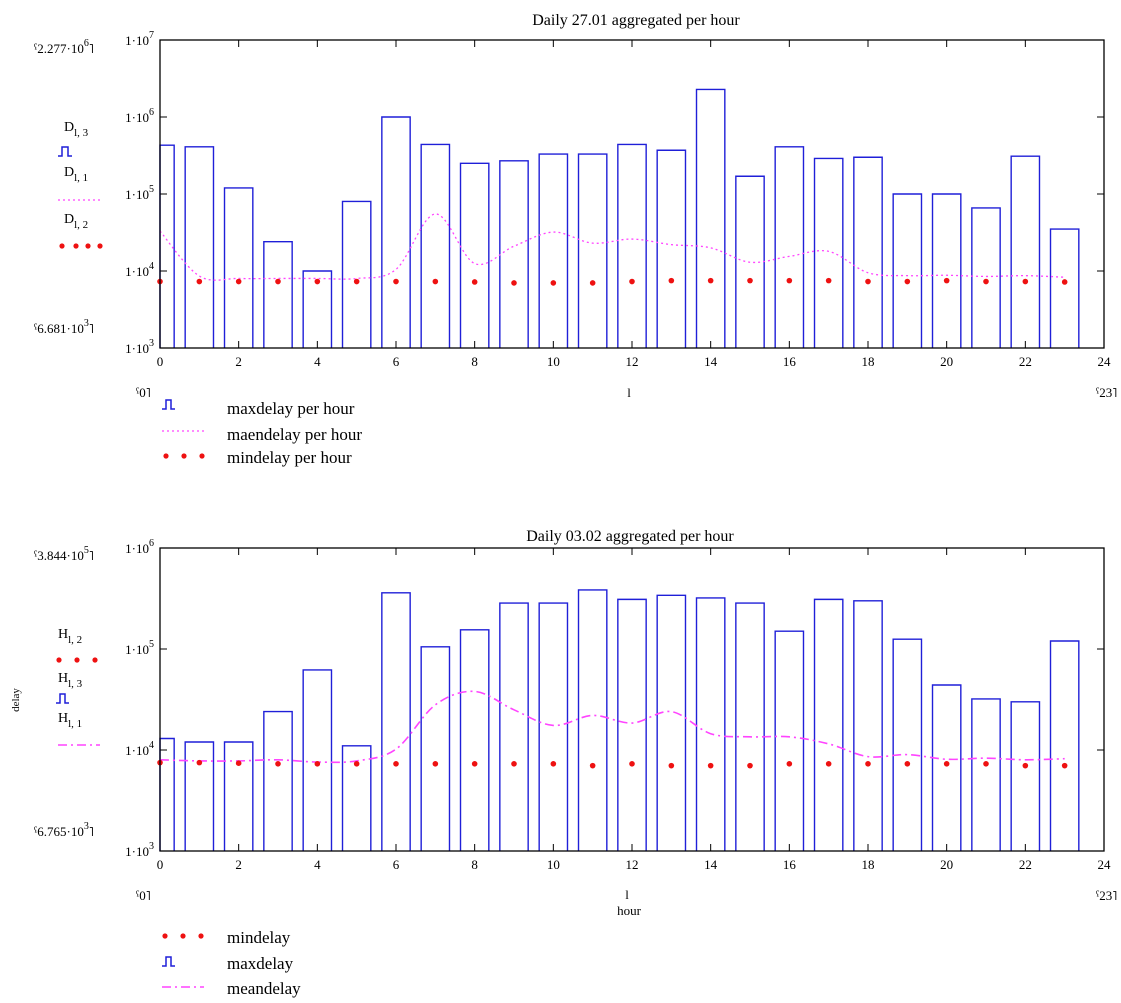 The image size is (1121, 1003). What do you see at coordinates (711, 361) in the screenshot?
I see `chart-1-x-tick-label: 14` at bounding box center [711, 361].